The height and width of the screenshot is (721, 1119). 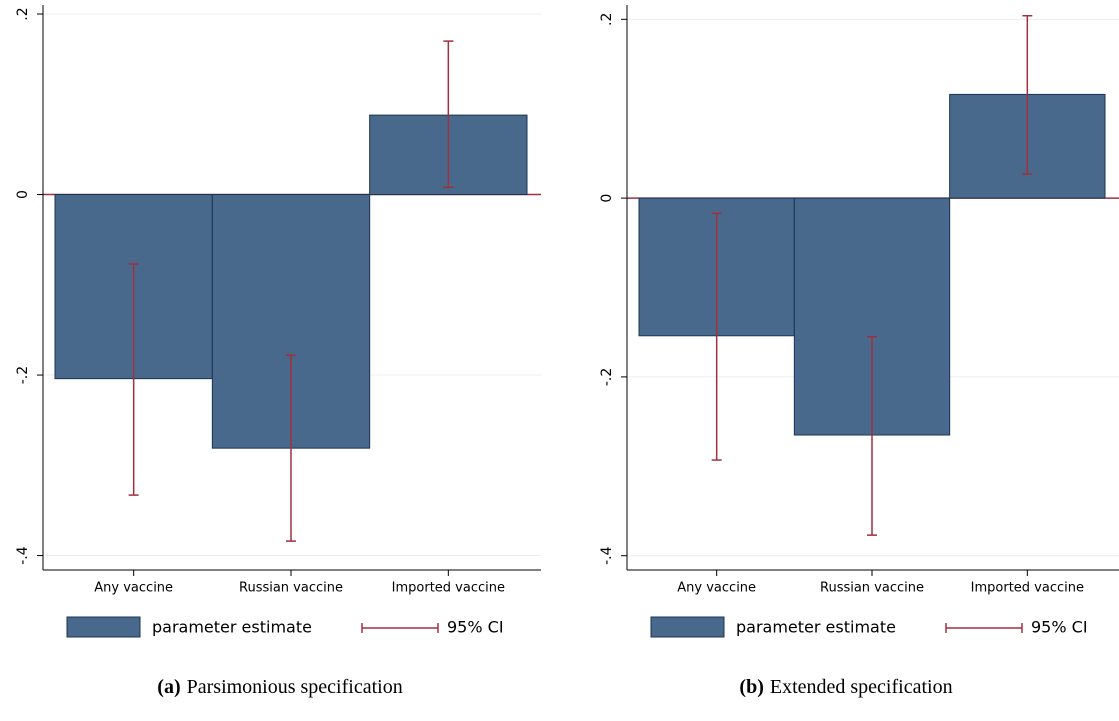 I want to click on caption-label: (a), so click(x=168, y=687).